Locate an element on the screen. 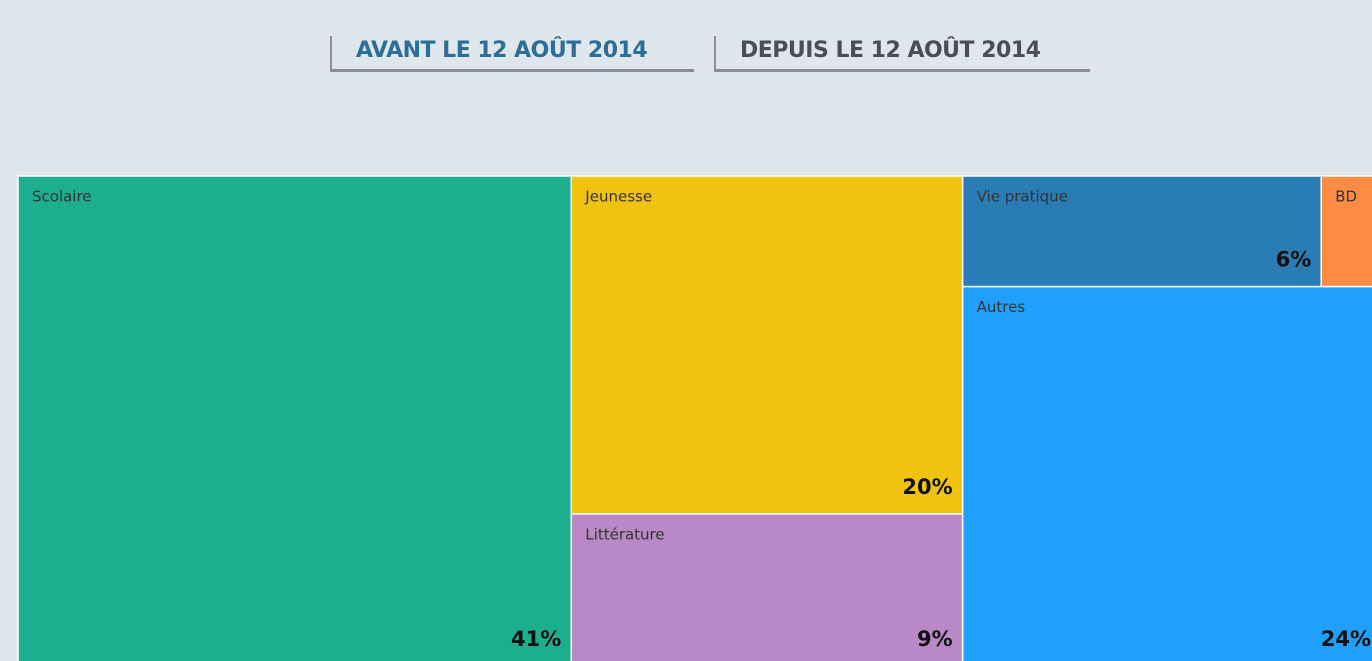 Image resolution: width=1372 pixels, height=661 pixels. tile-label: BD is located at coordinates (1346, 197).